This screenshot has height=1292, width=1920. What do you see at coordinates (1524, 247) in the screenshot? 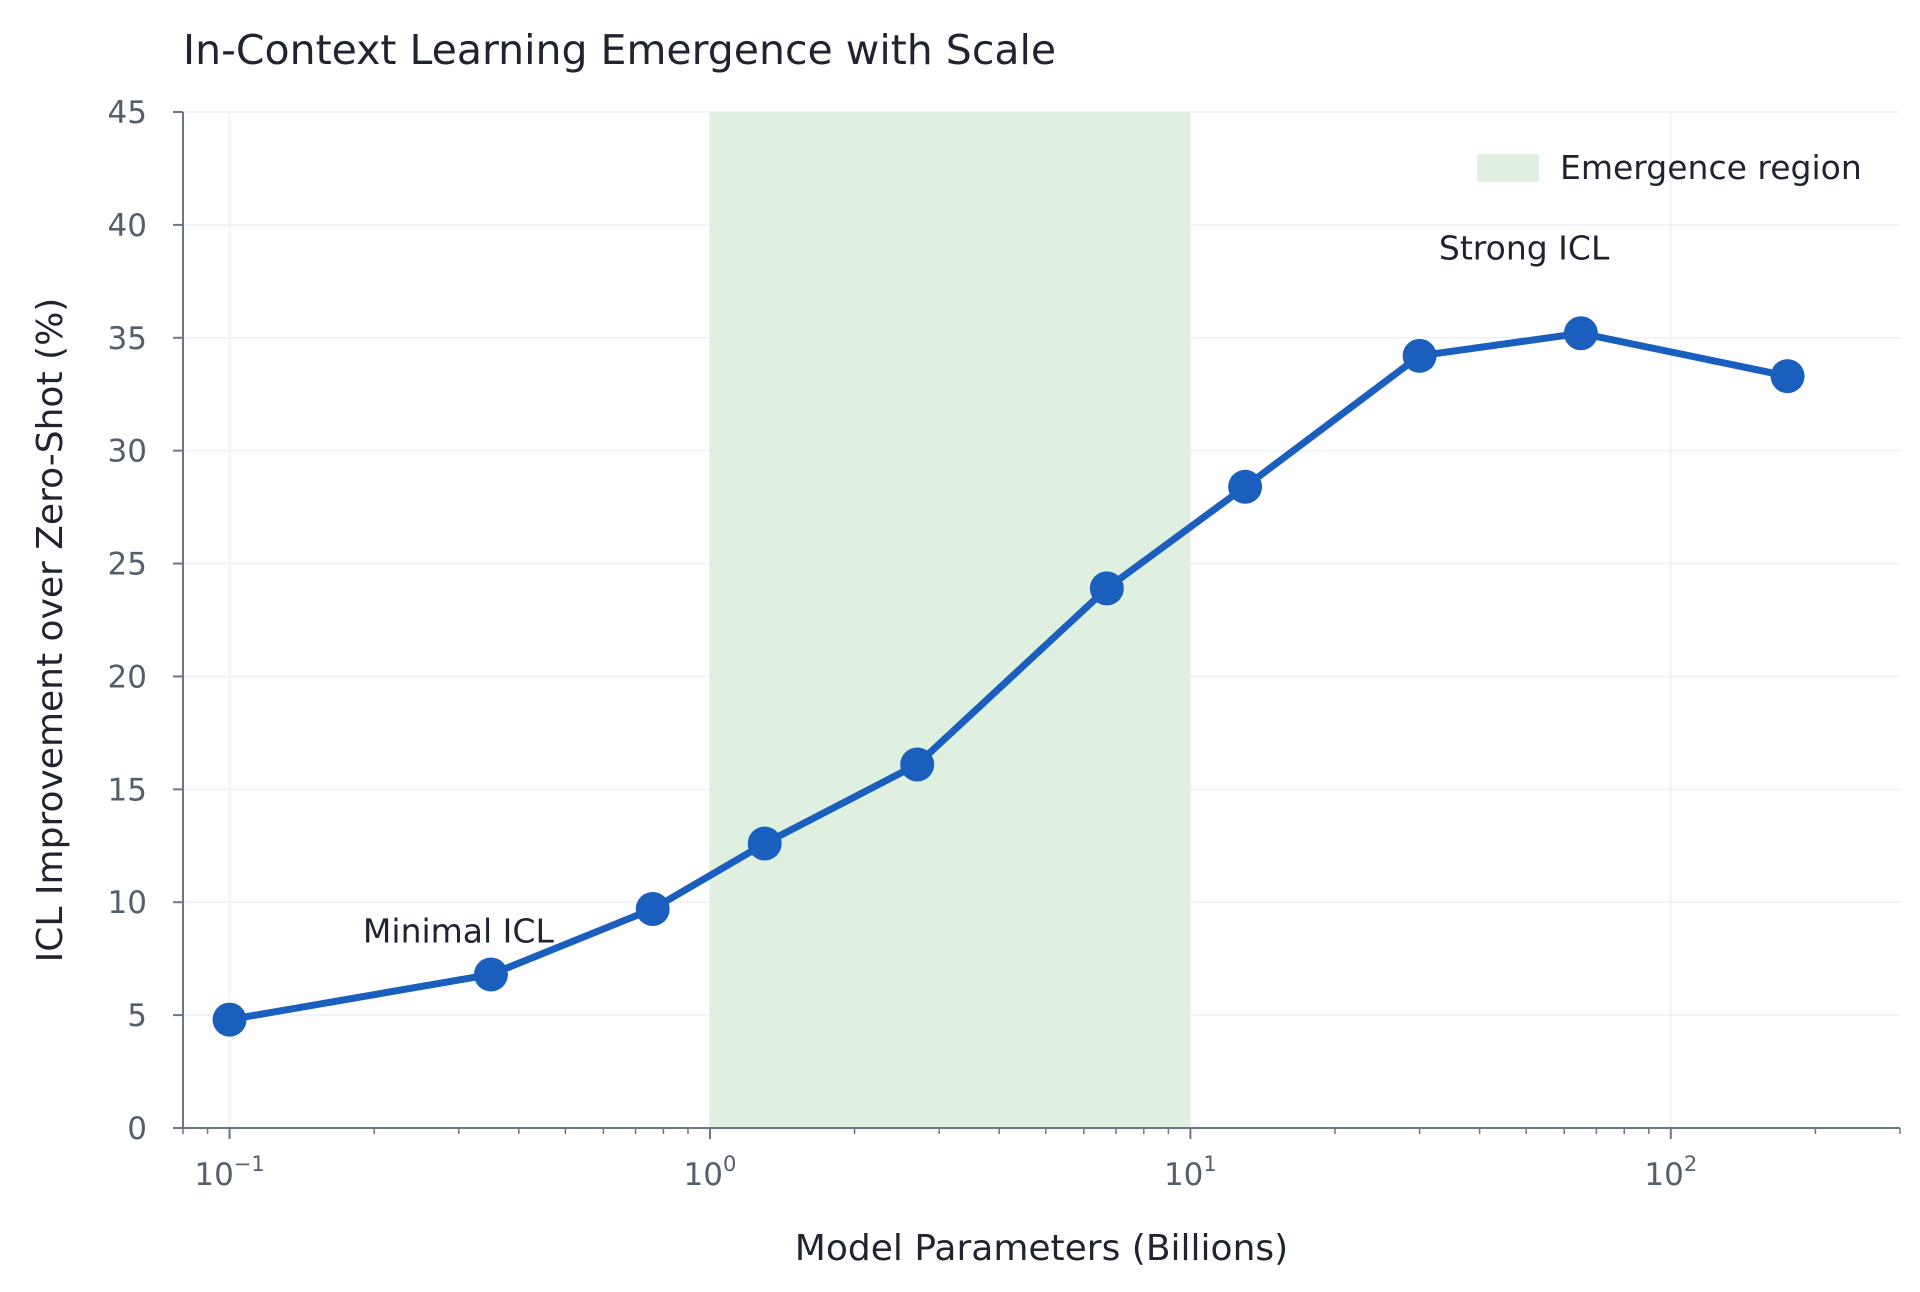
I see `annotation-strong-icl: Strong ICL` at bounding box center [1524, 247].